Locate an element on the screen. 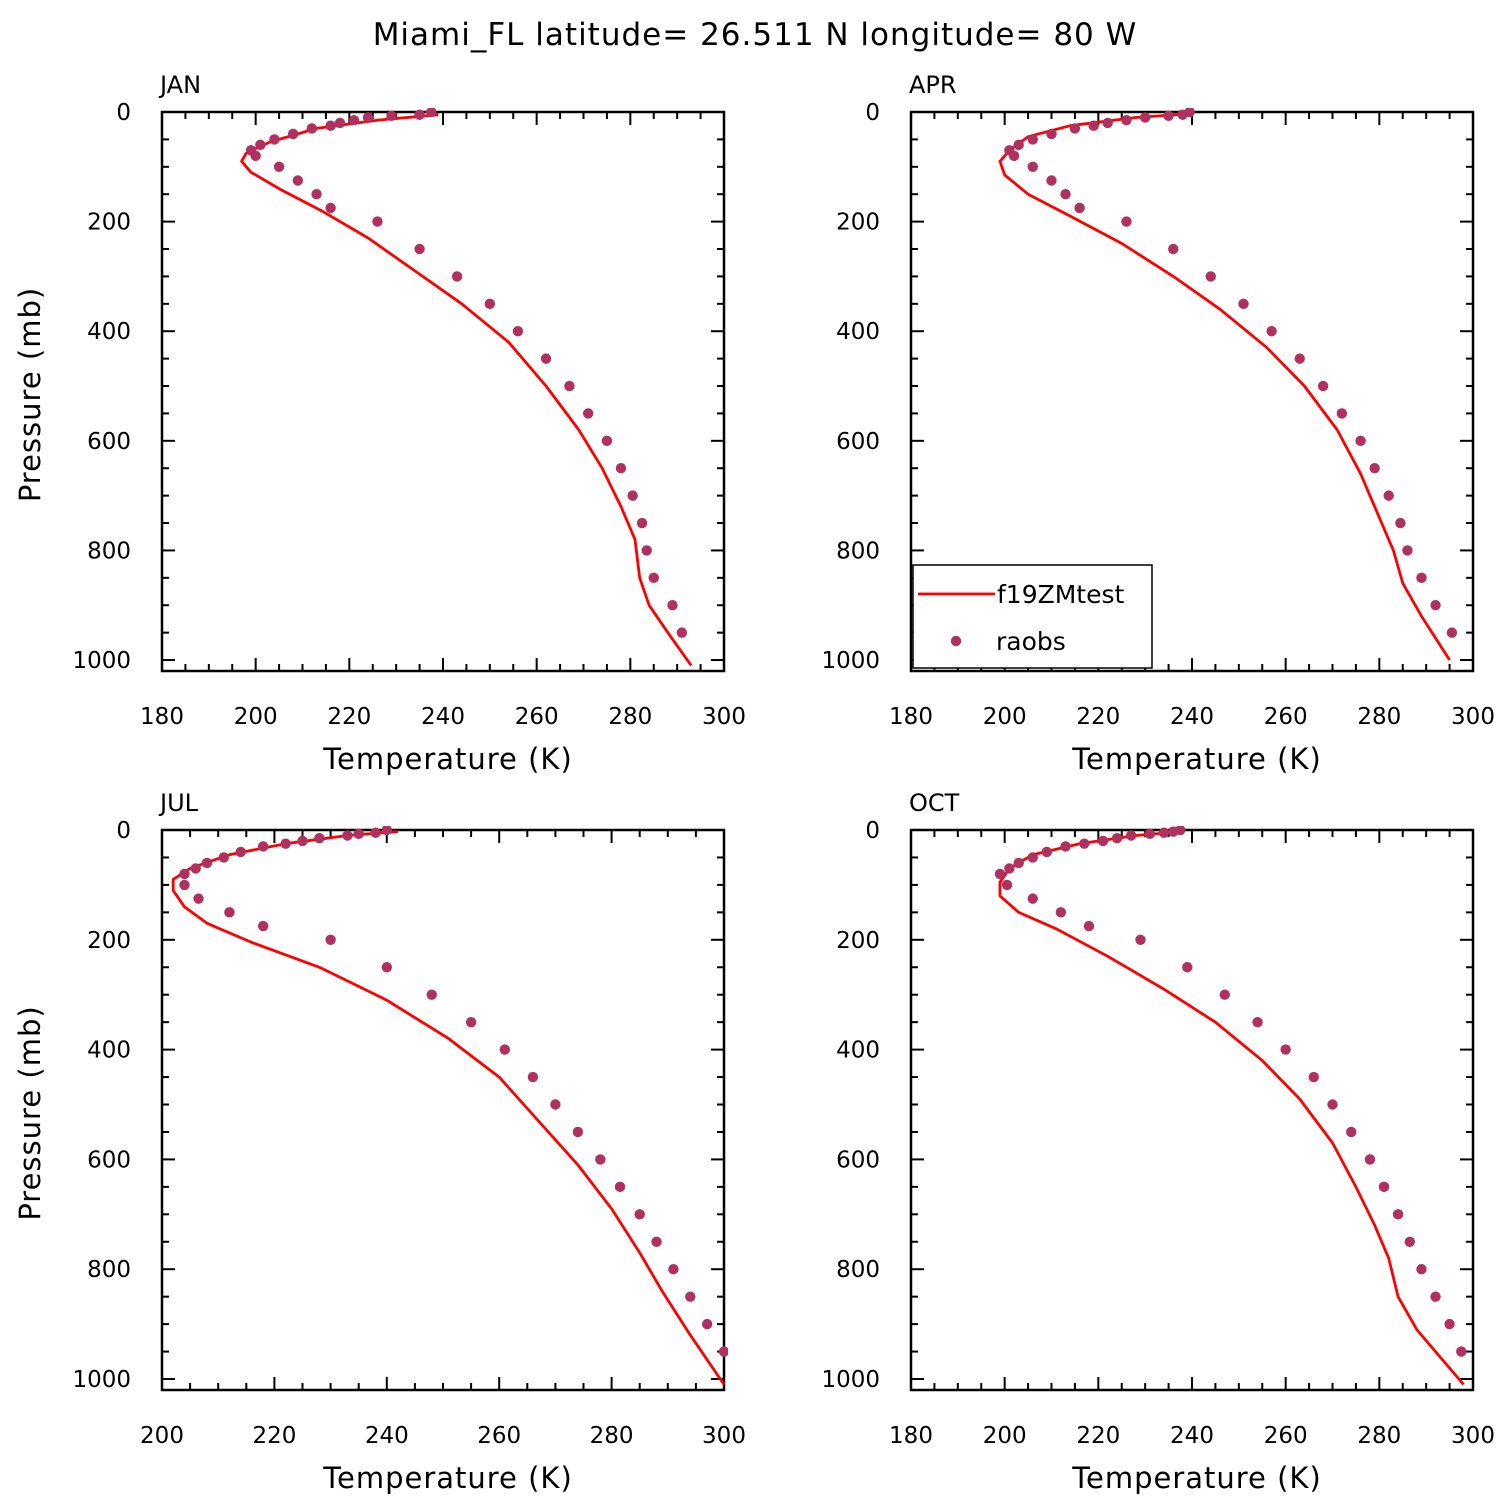 This screenshot has width=1510, height=1510. y-tick-label: 0 is located at coordinates (872, 831).